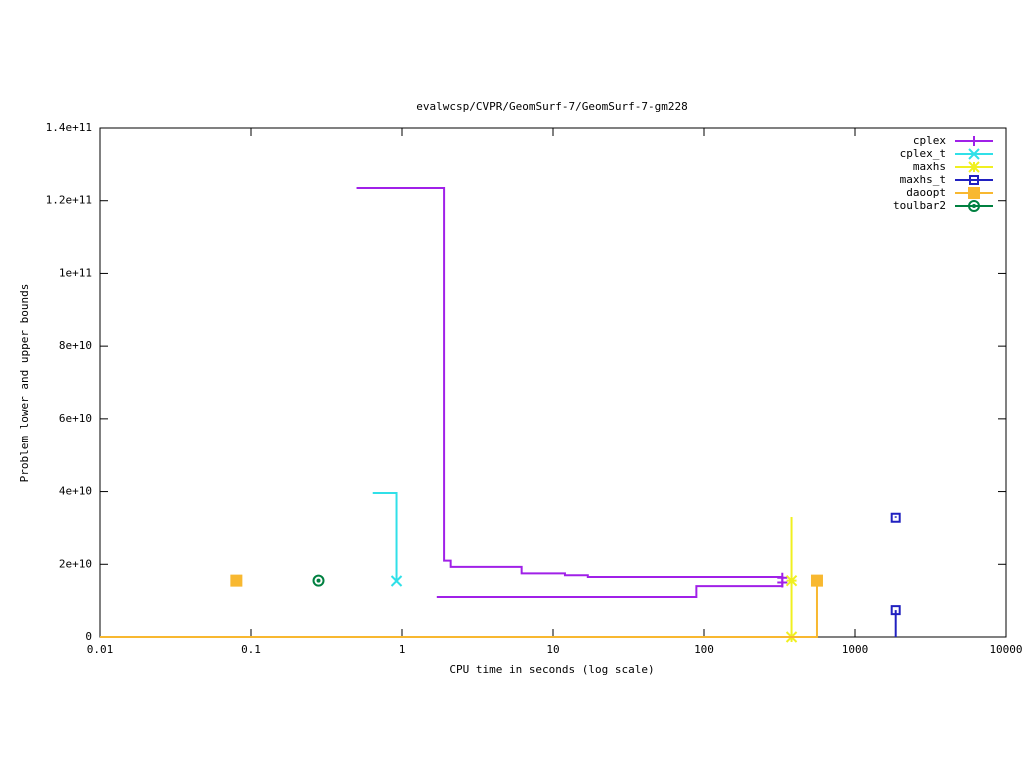  I want to click on y-tick-label: 0, so click(88, 636).